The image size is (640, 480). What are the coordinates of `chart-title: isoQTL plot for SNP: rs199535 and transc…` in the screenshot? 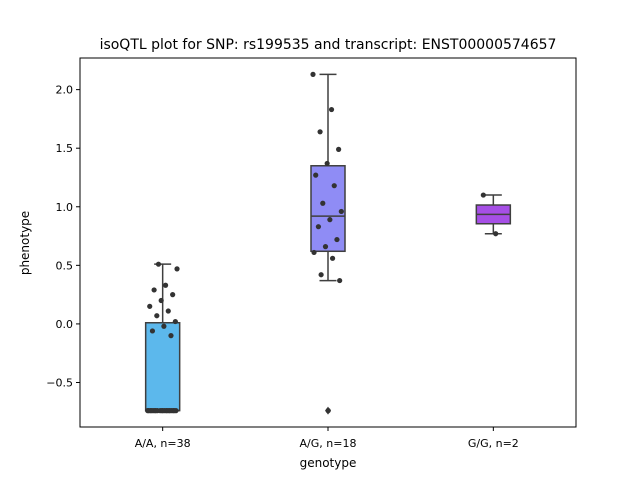 It's located at (328, 45).